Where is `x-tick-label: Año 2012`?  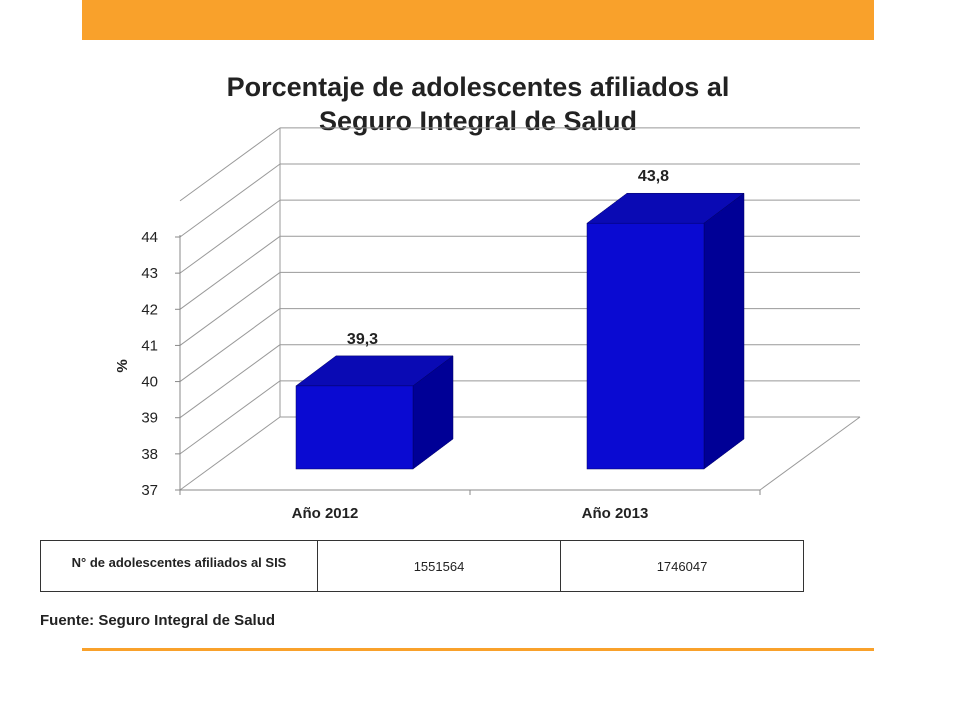
x-tick-label: Año 2012 is located at coordinates (325, 513).